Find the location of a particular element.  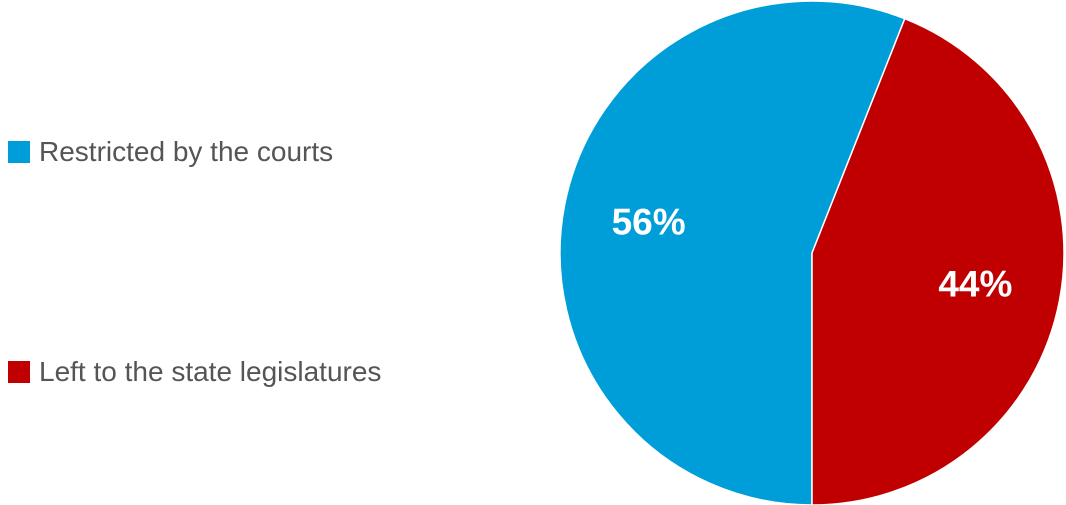

legend-item-left-to-state-legislatures: Left to the state legislatures is located at coordinates (194, 372).